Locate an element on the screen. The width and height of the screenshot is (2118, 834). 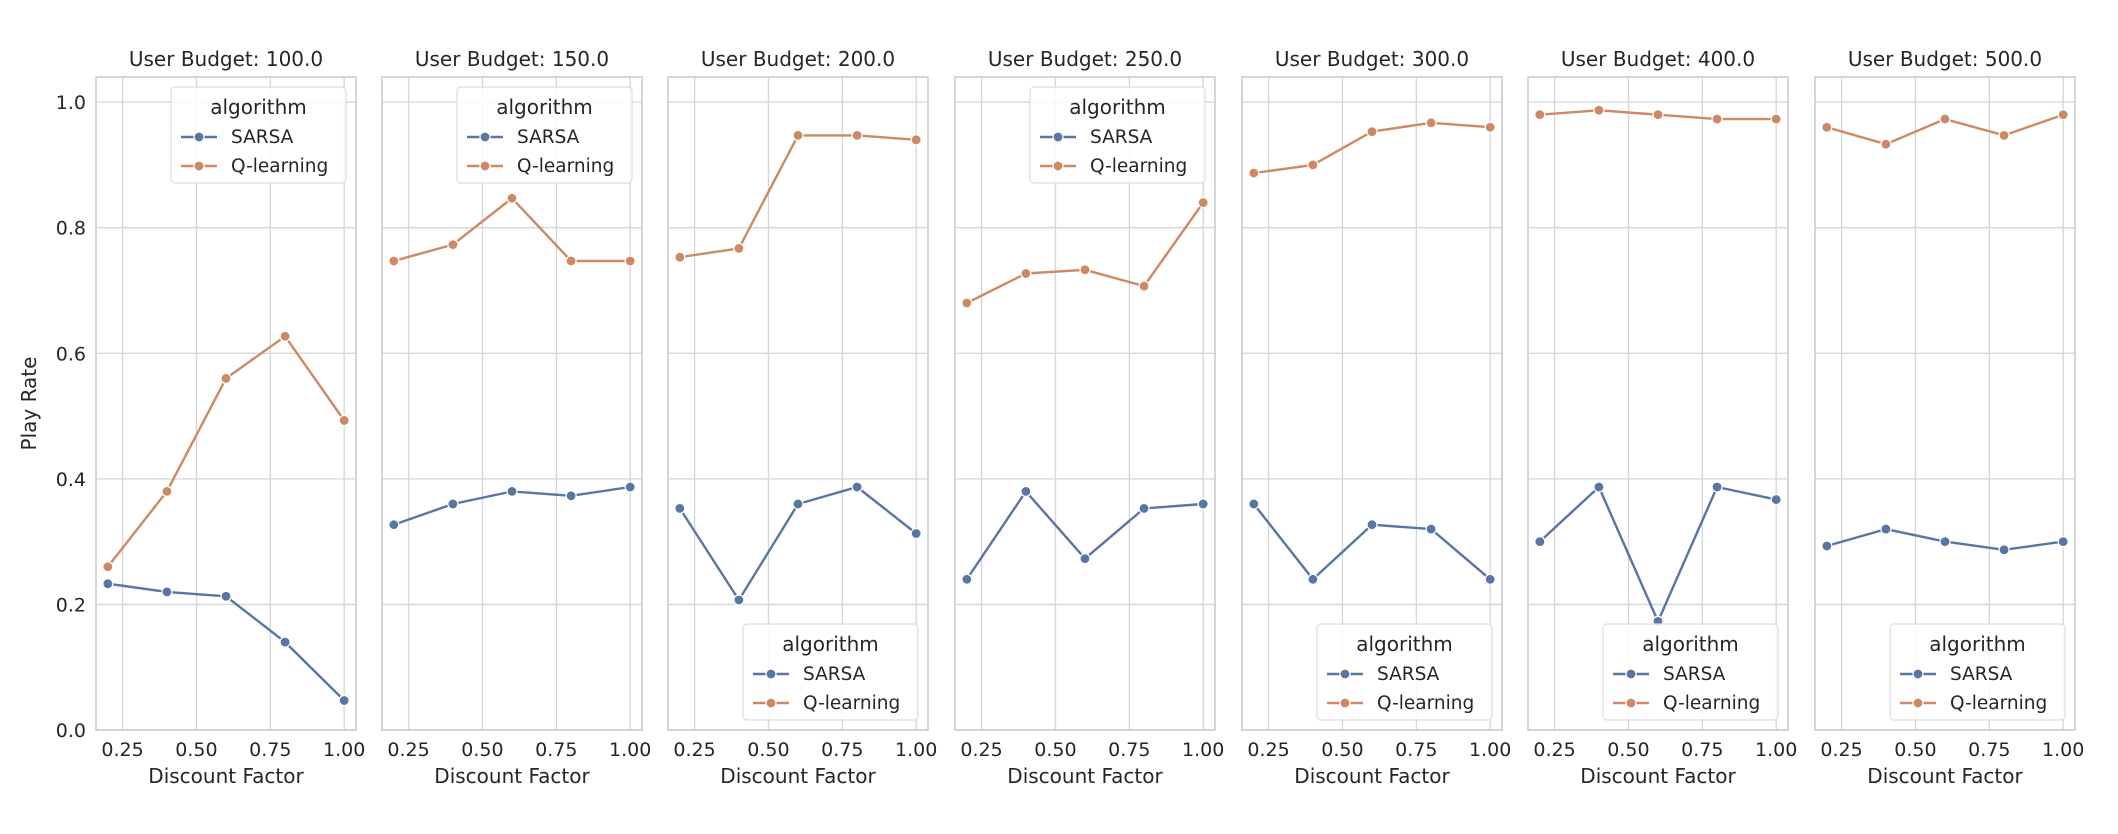
y-axis-label: Play Rate is located at coordinates (29, 404).